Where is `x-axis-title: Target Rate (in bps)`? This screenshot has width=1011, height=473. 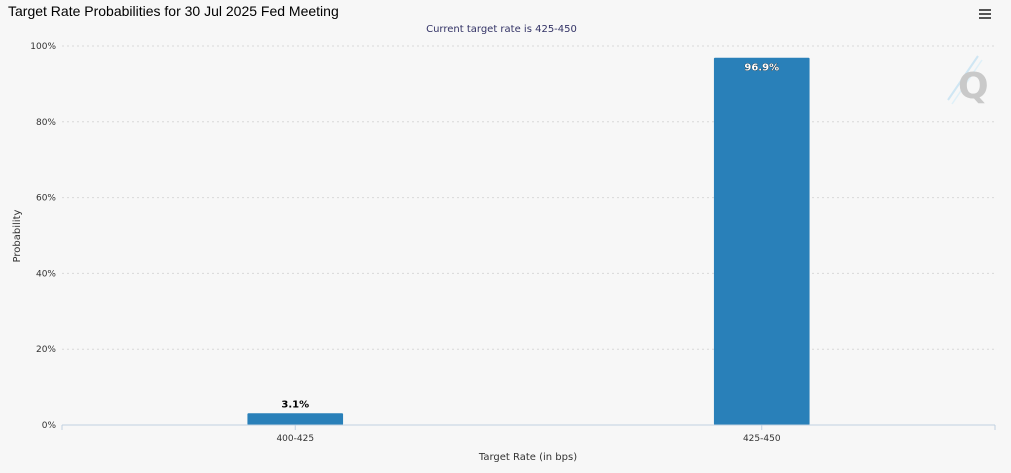
x-axis-title: Target Rate (in bps) is located at coordinates (527, 457).